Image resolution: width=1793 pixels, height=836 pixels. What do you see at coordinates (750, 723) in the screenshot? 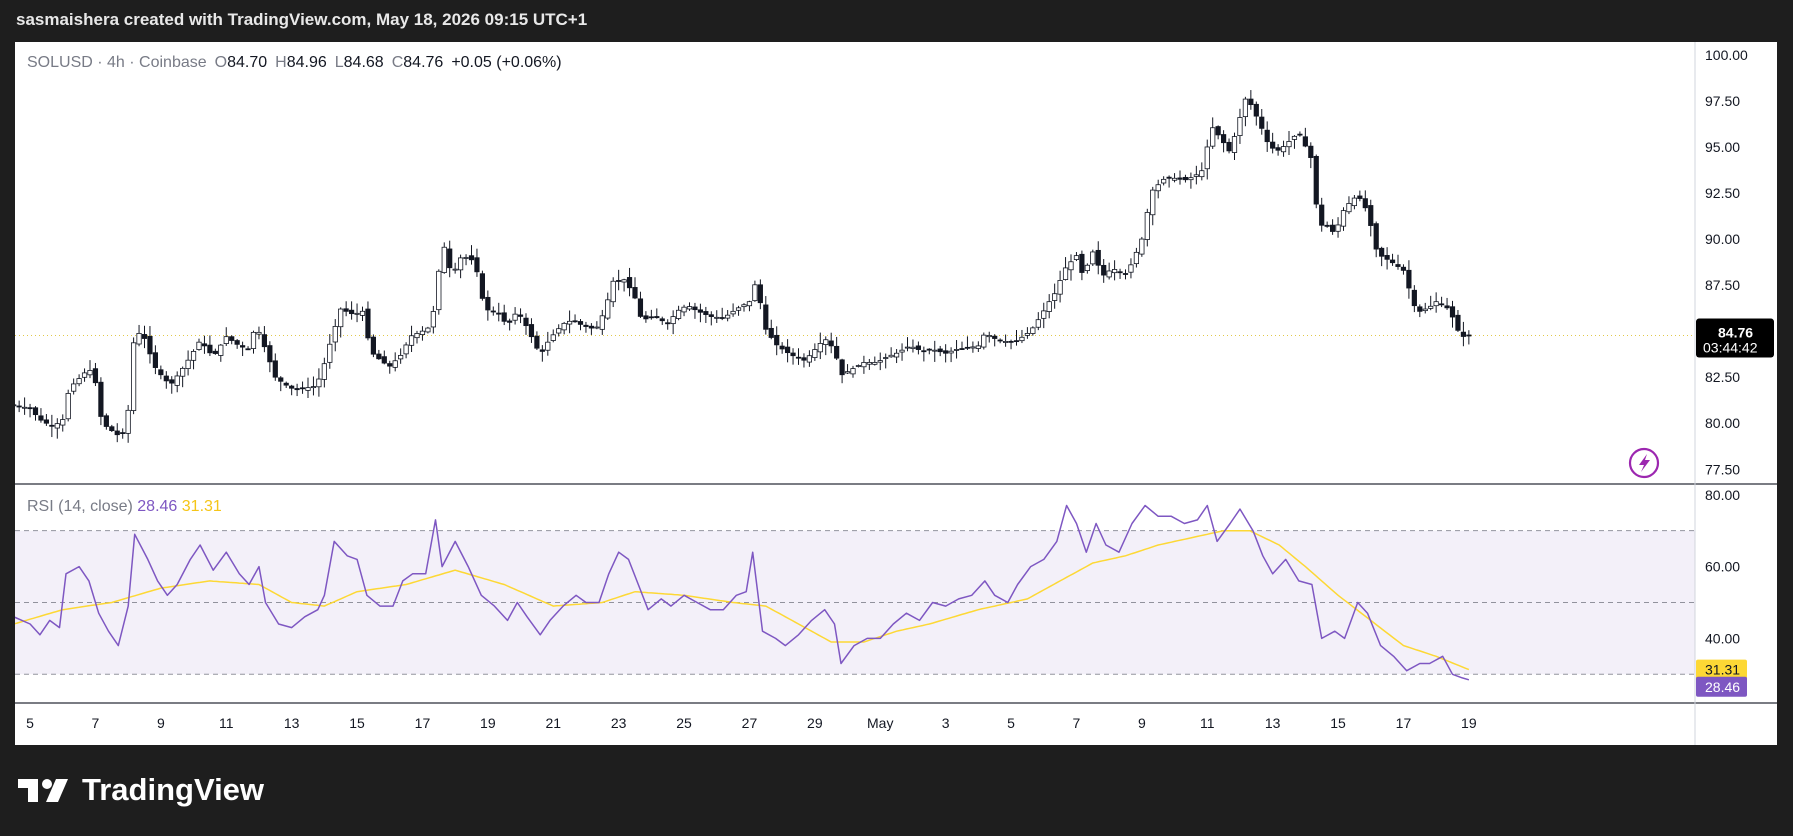
I see `time-axis-tick: 27` at bounding box center [750, 723].